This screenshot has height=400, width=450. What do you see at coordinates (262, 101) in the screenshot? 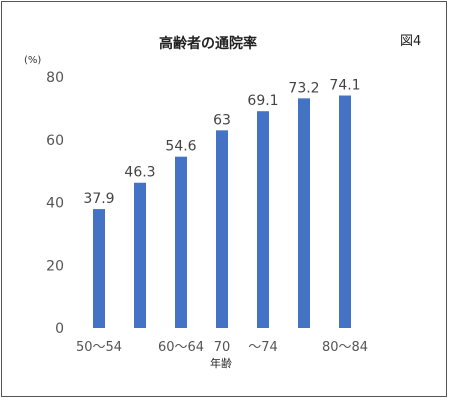
I see `data-label: 69.1` at bounding box center [262, 101].